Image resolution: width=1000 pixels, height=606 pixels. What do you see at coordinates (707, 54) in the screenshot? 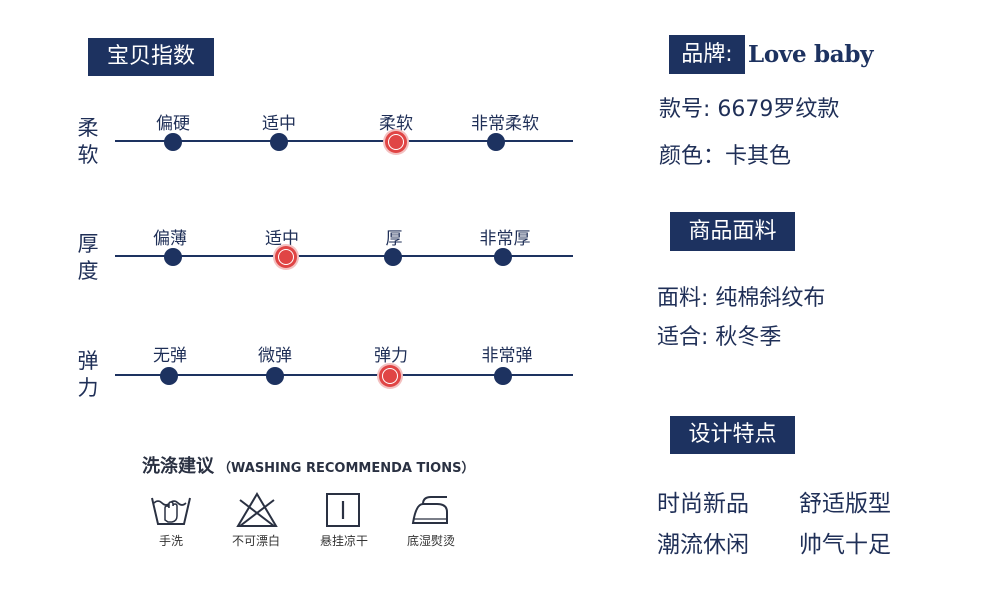
I see `brand-label: 品牌:` at bounding box center [707, 54].